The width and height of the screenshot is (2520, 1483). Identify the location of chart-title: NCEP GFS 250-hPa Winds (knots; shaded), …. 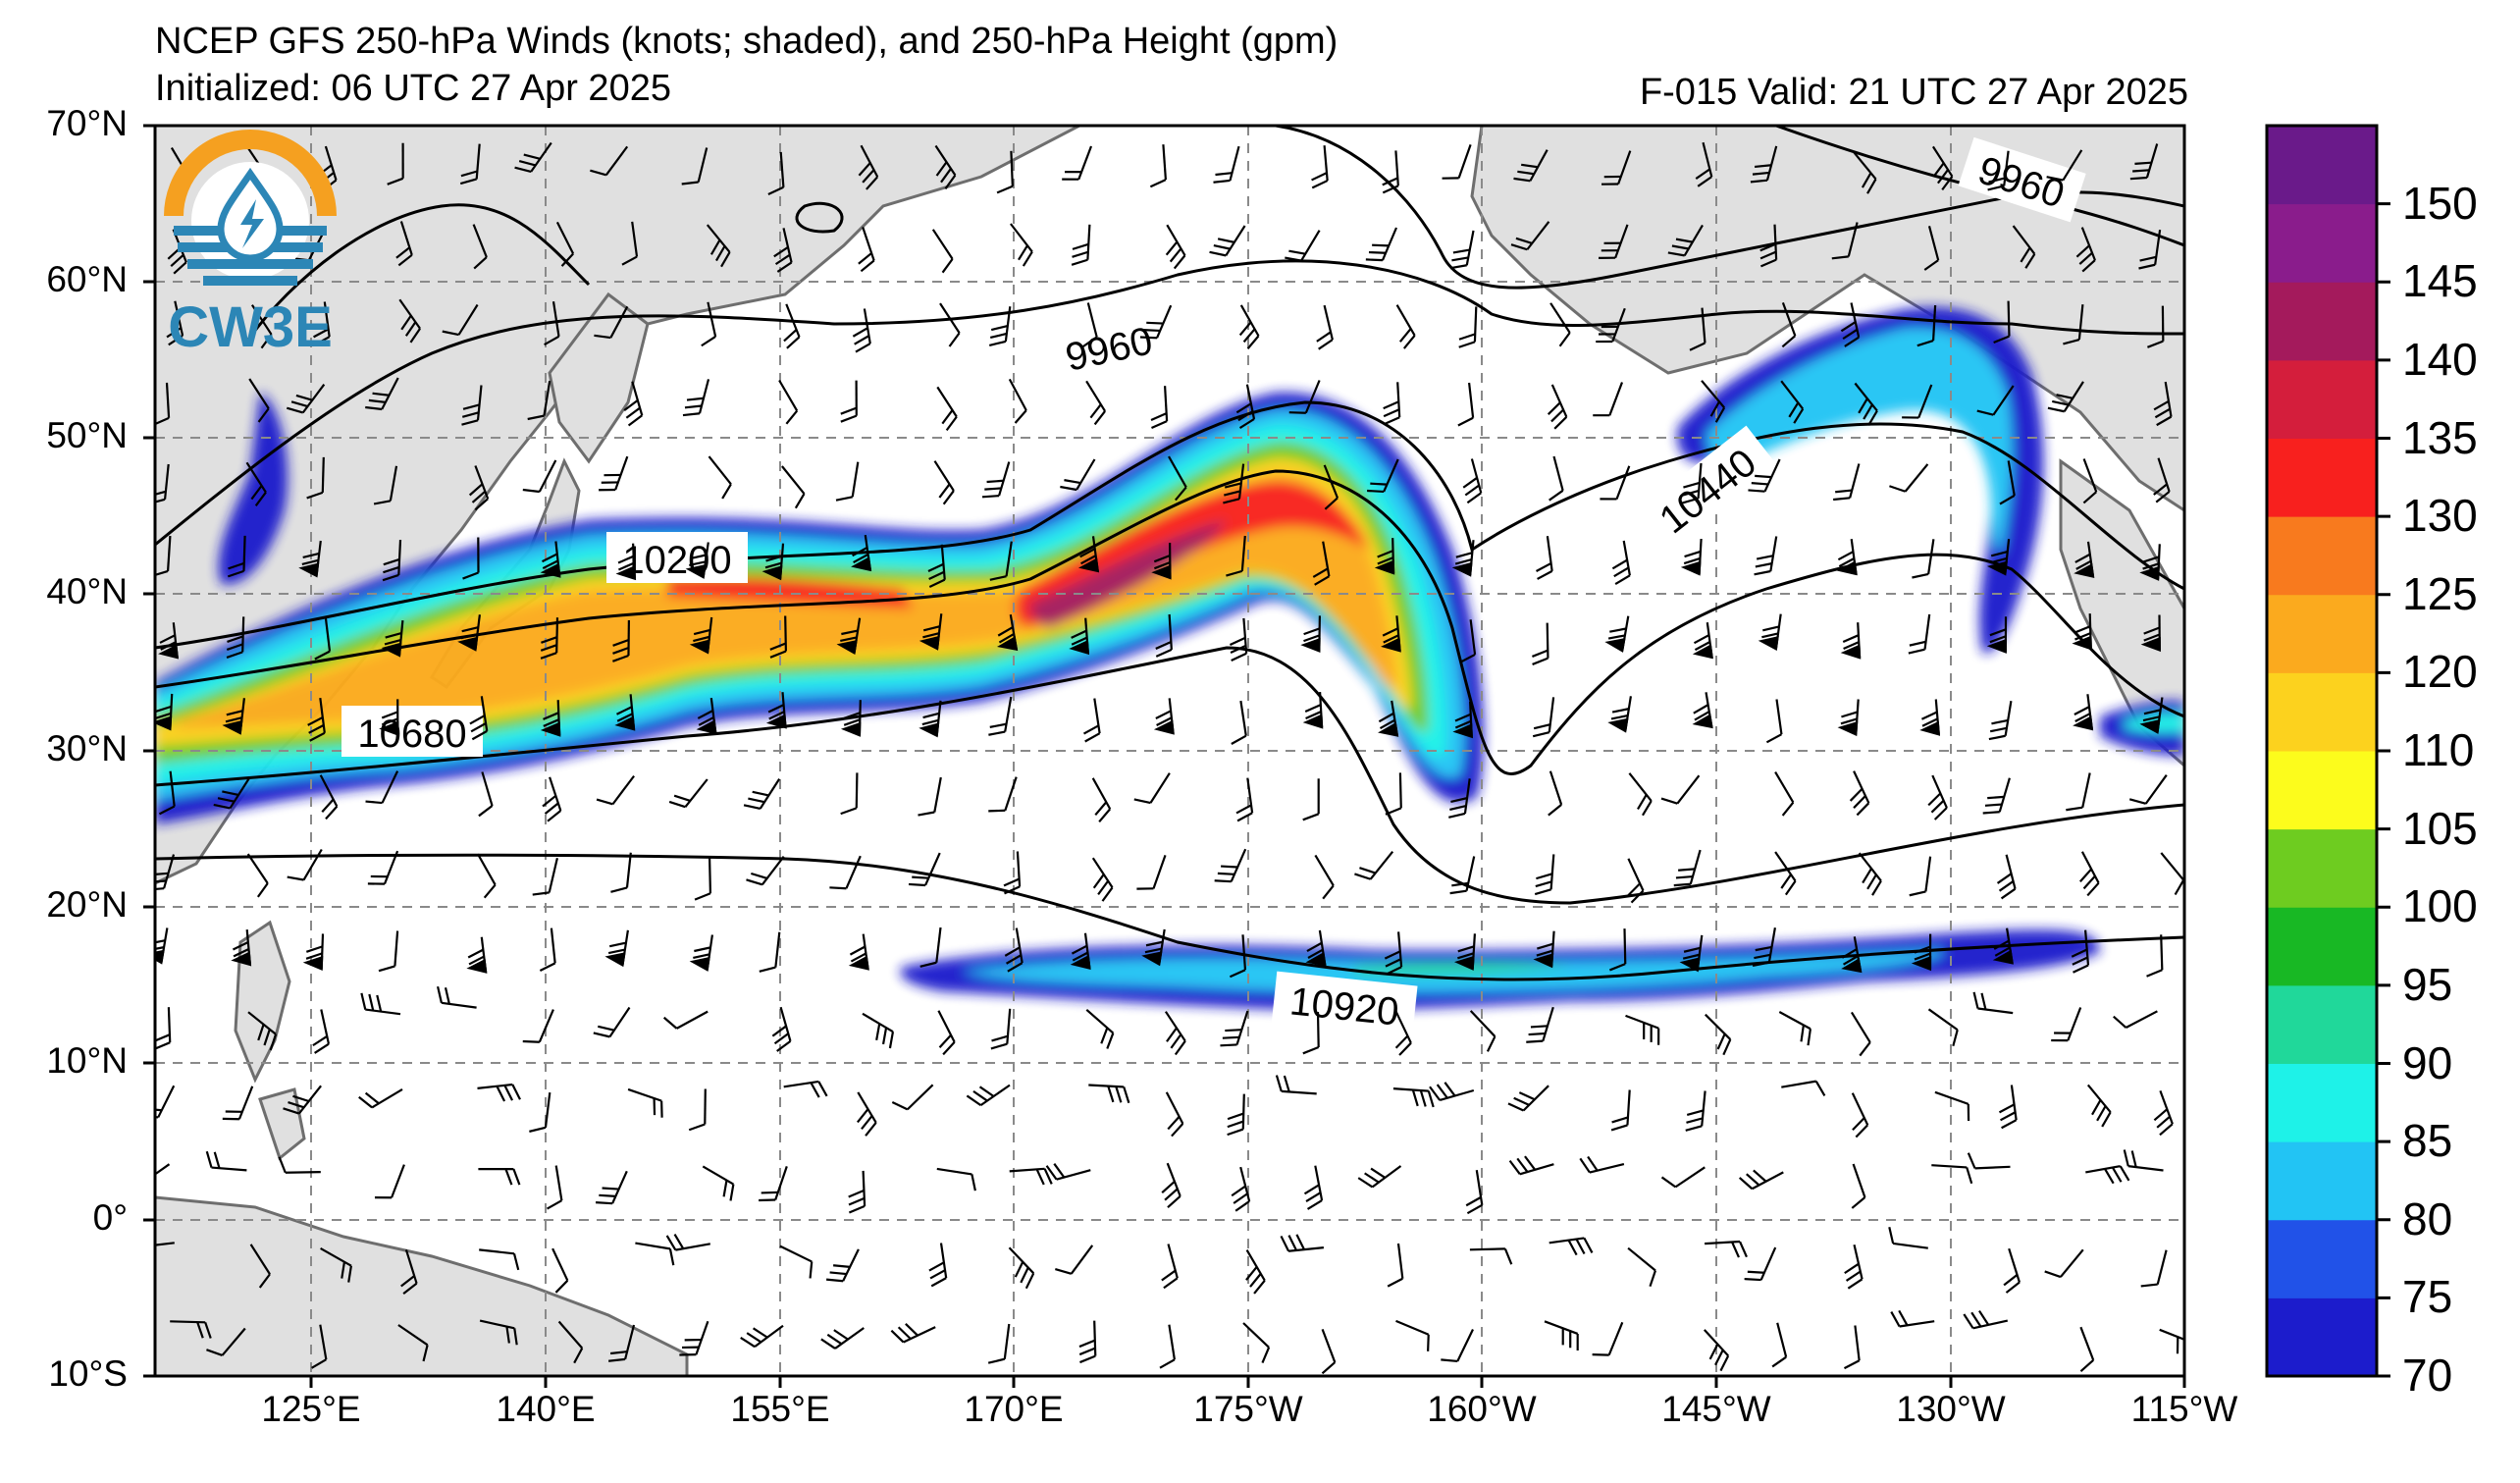
(747, 42).